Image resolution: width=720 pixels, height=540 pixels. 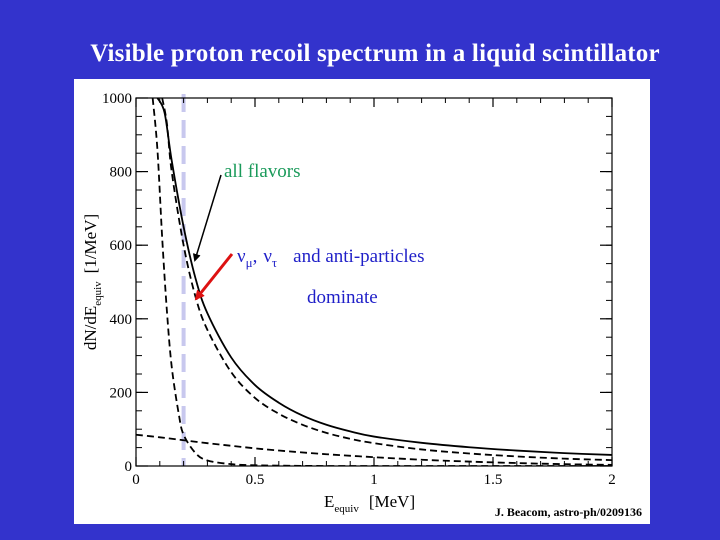 What do you see at coordinates (121, 320) in the screenshot?
I see `y-tick-label: 400` at bounding box center [121, 320].